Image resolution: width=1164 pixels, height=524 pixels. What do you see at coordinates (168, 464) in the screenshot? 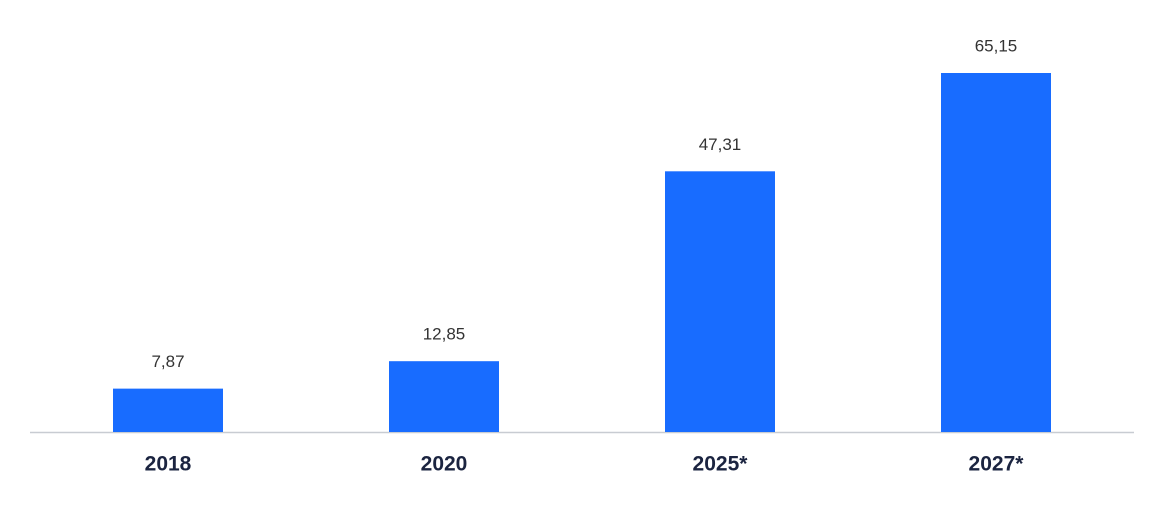
I see `x-tick-label: 2018` at bounding box center [168, 464].